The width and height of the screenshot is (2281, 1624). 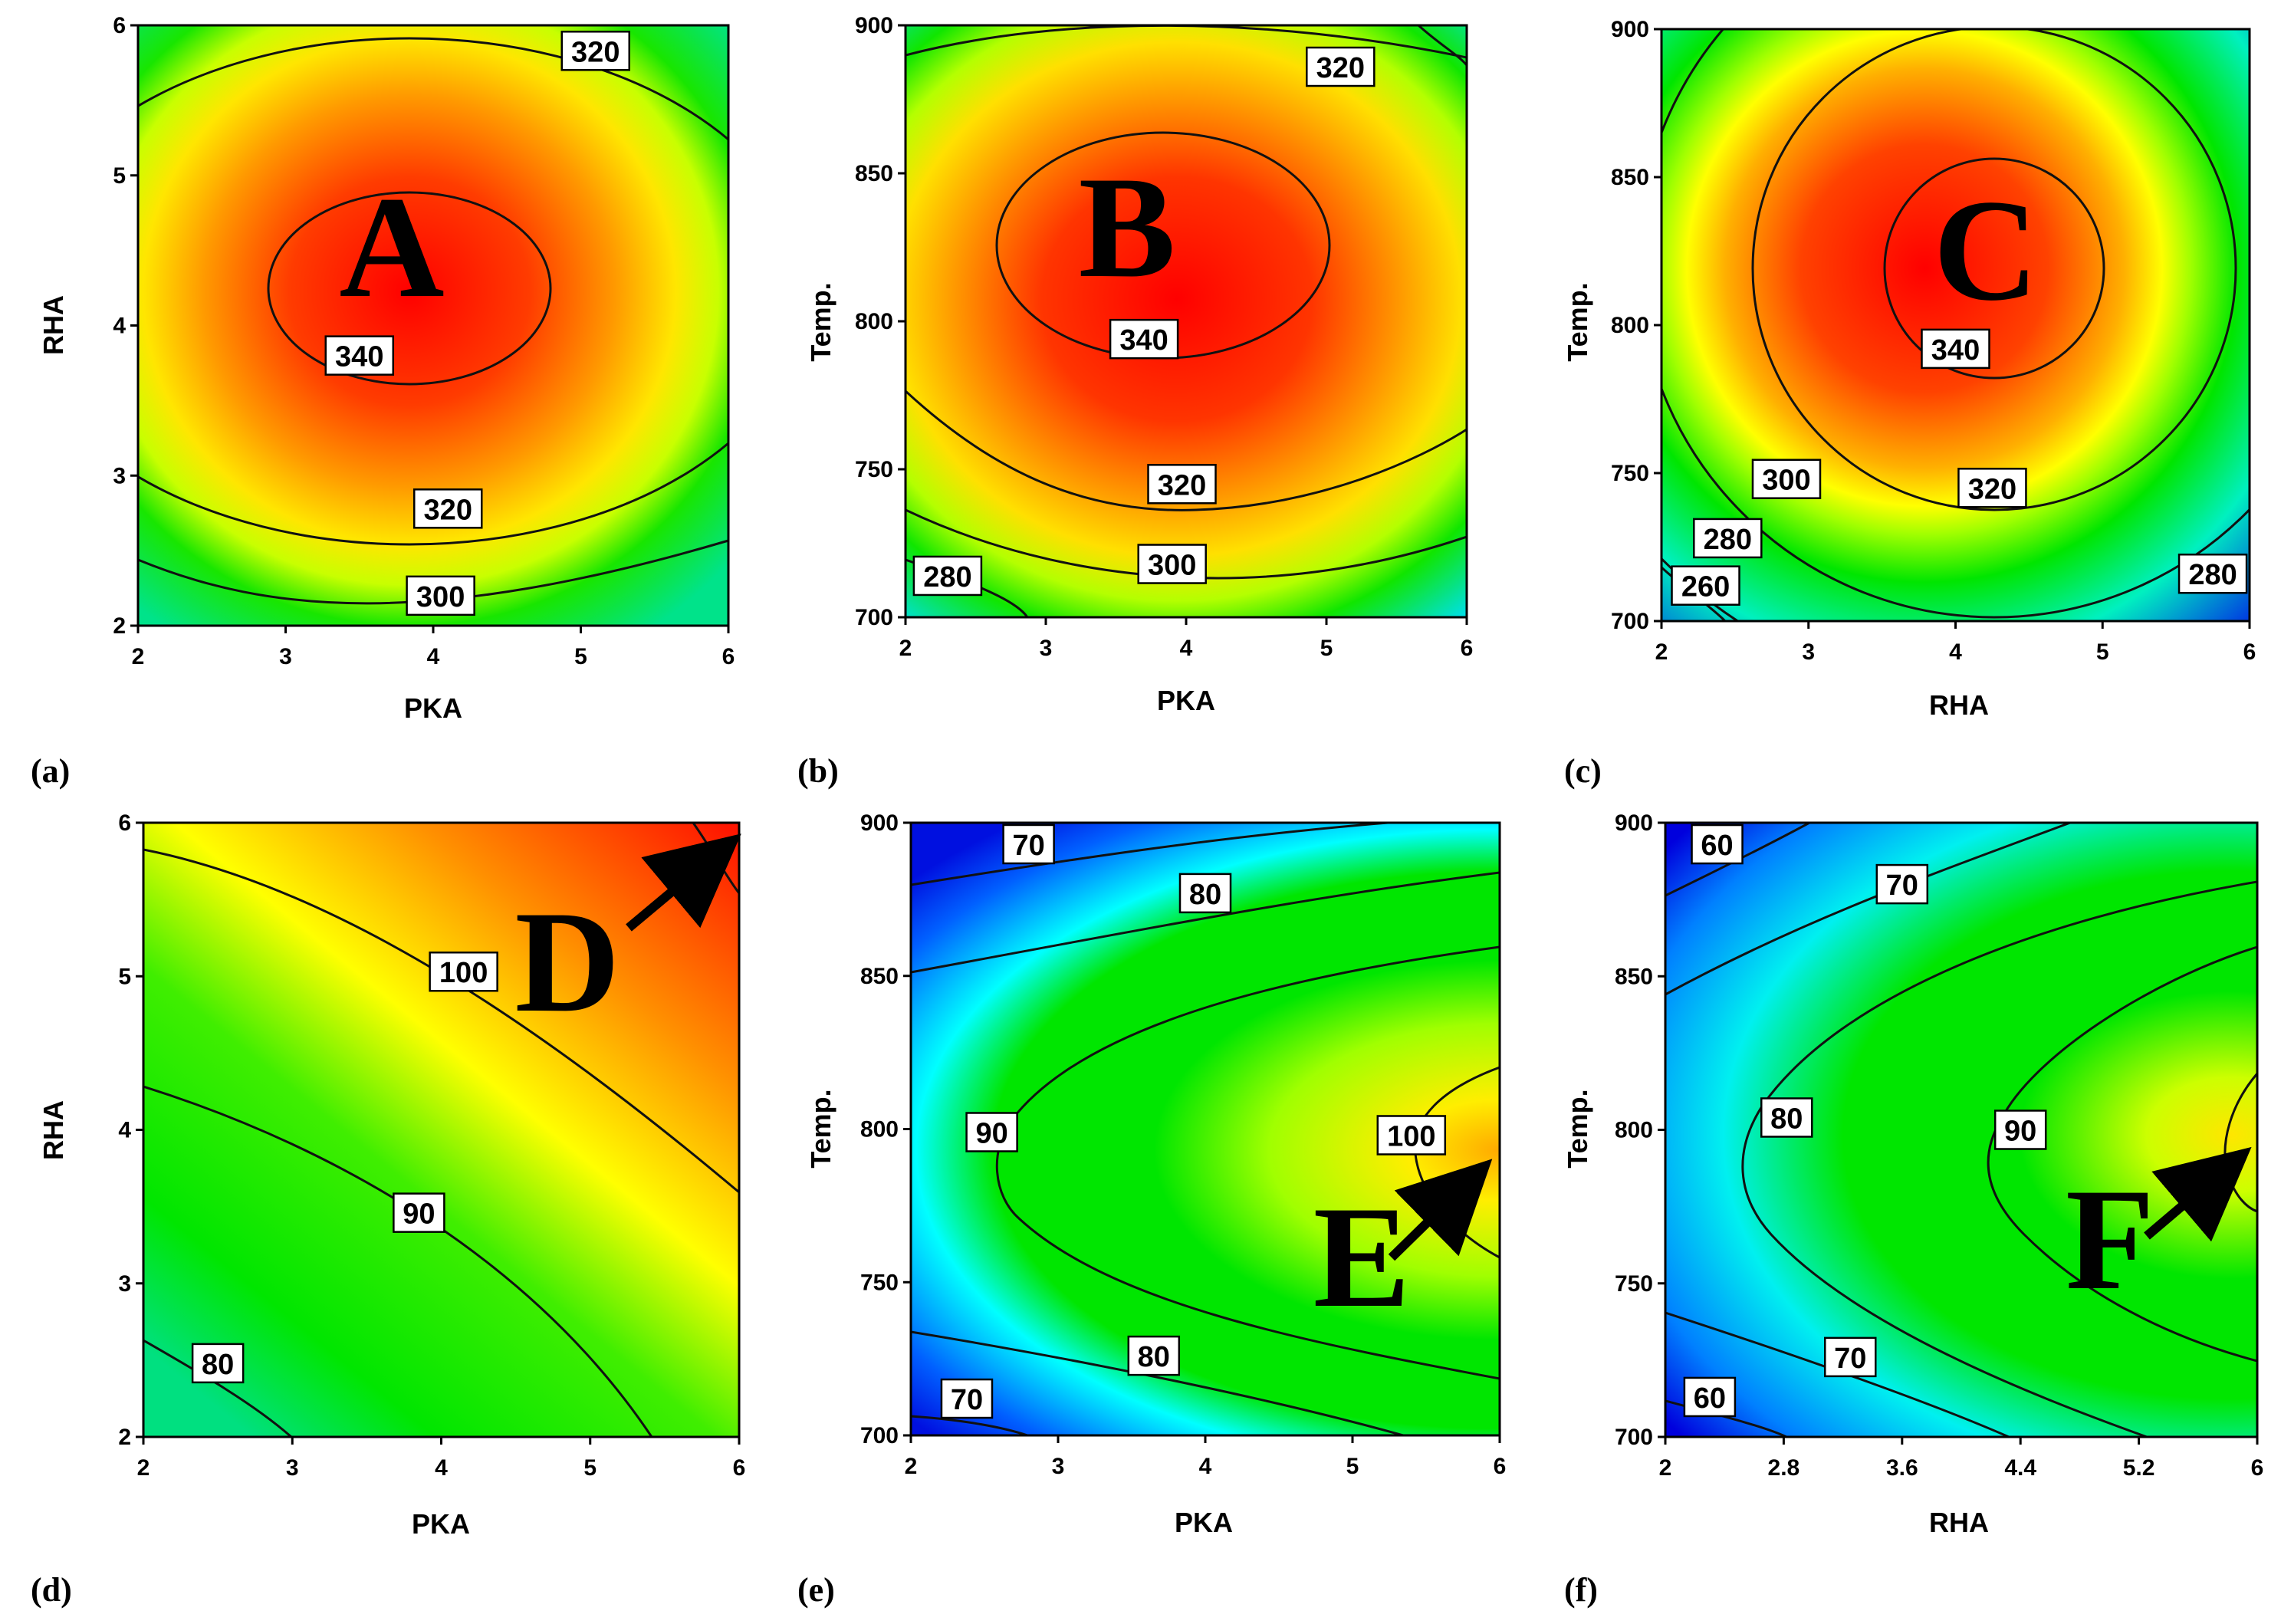 I want to click on xlabel-b: PKA, so click(x=1186, y=701).